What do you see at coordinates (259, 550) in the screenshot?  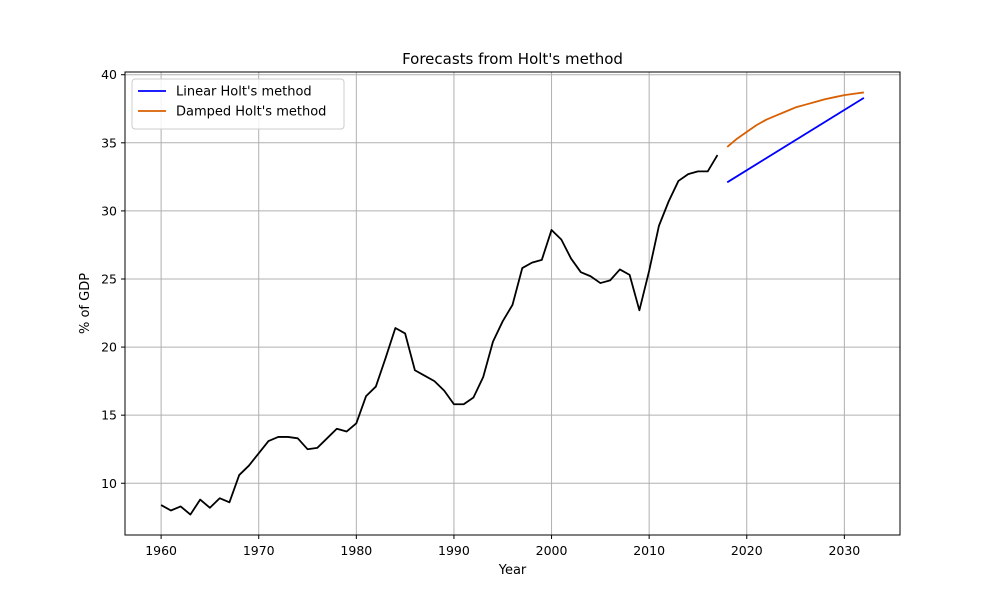 I see `x-tick-label: 1970` at bounding box center [259, 550].